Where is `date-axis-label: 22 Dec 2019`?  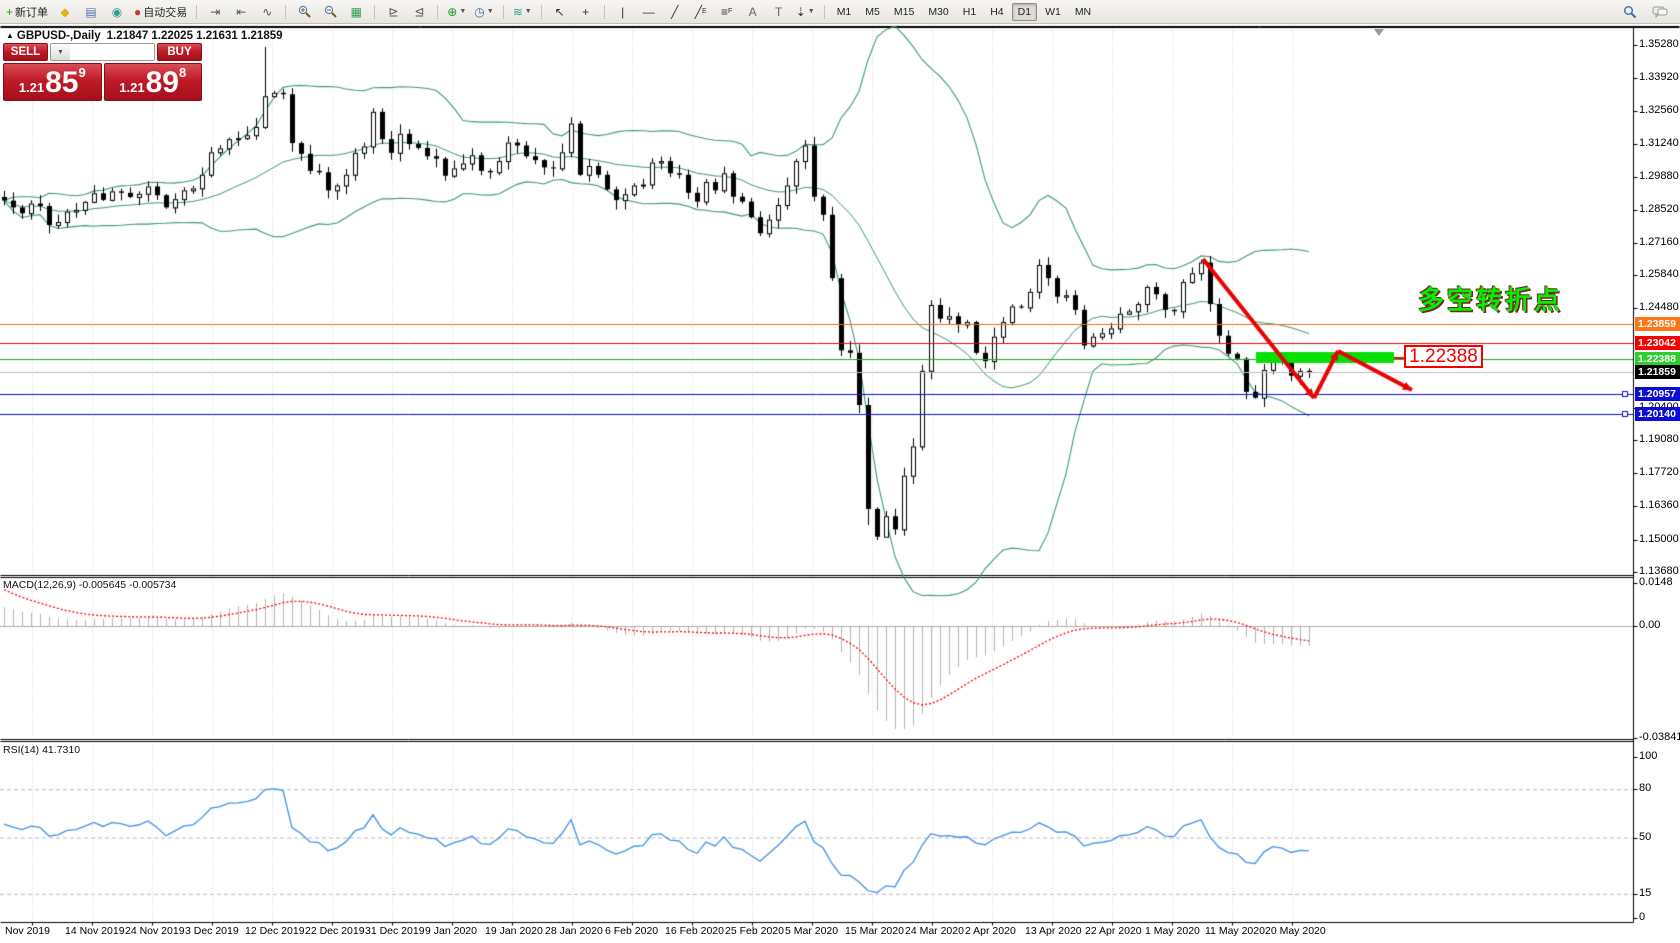 date-axis-label: 22 Dec 2019 is located at coordinates (335, 931).